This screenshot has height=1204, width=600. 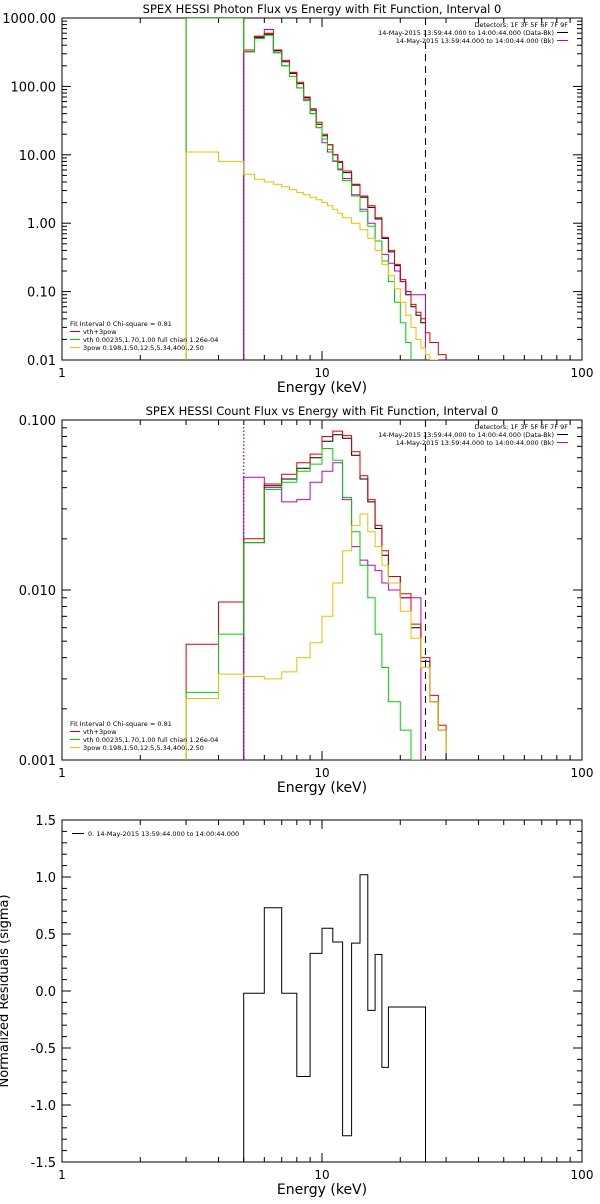 I want to click on y-tick-label: 0.001, so click(x=37, y=761).